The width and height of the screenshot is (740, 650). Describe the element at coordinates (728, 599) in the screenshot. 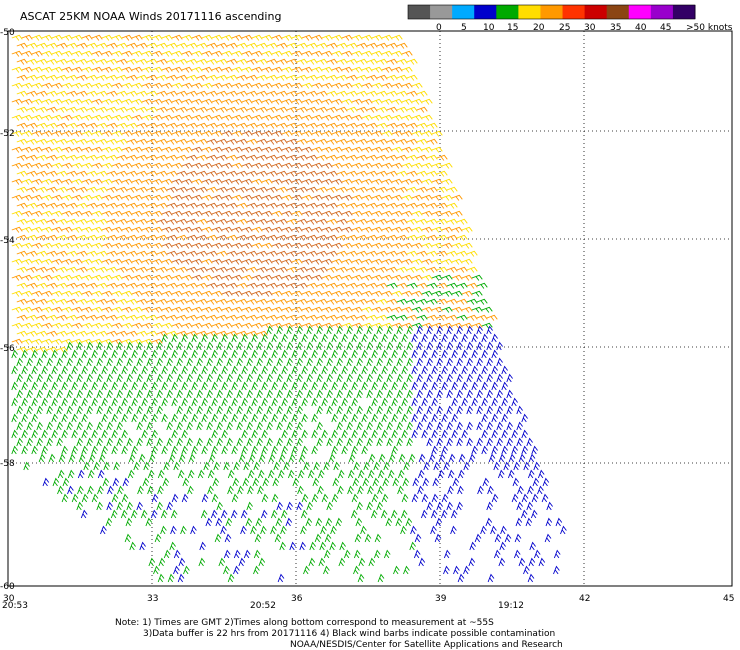

I see `lon-label: 45` at that location.